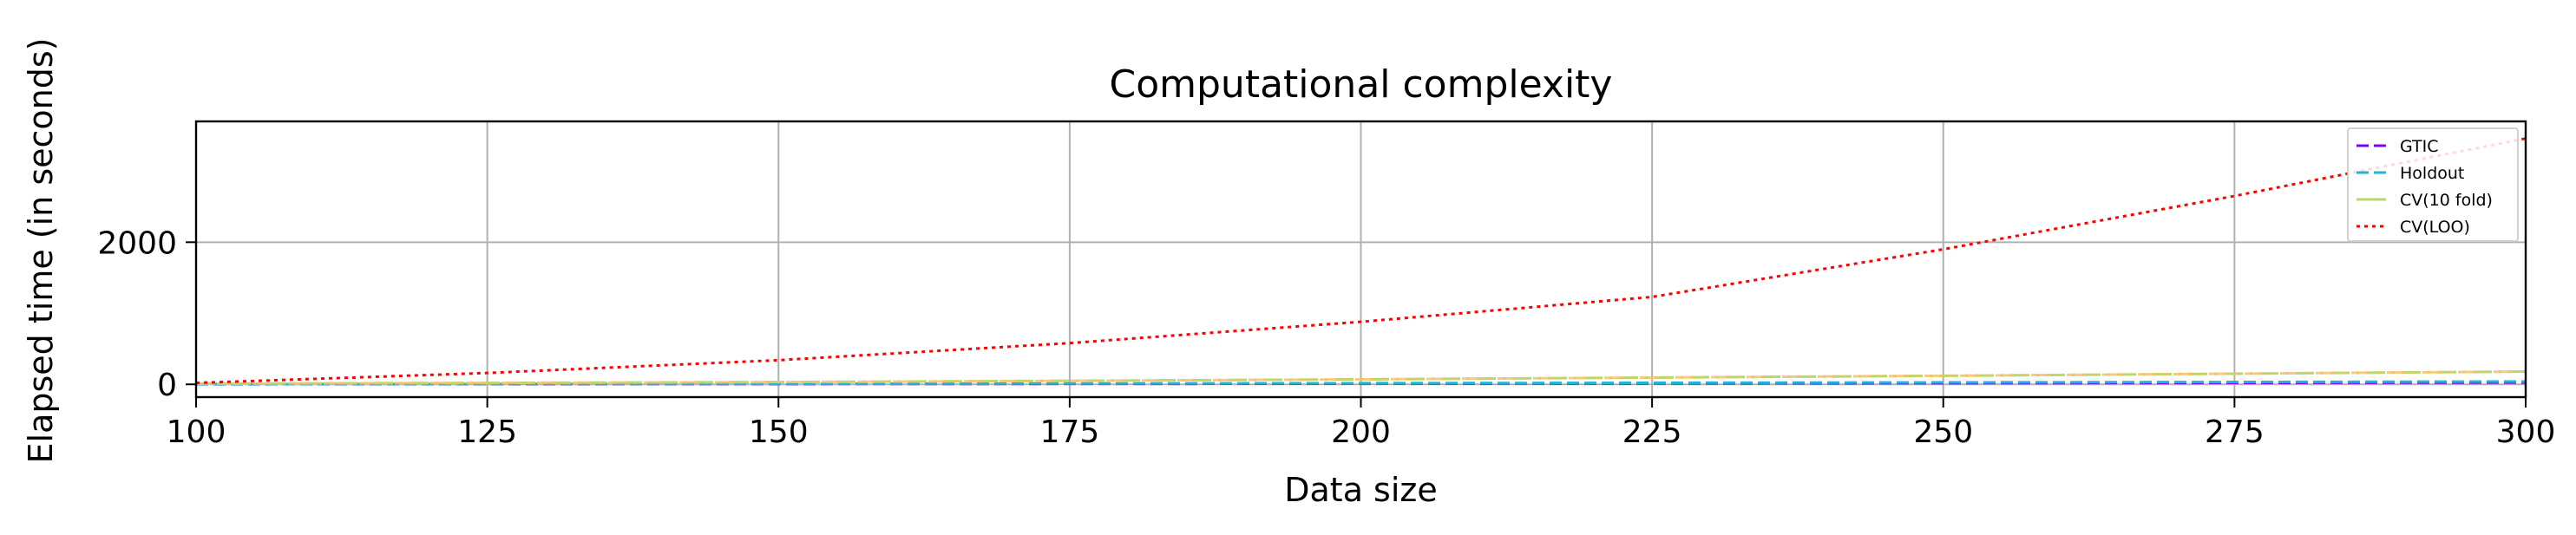  What do you see at coordinates (1652, 432) in the screenshot?
I see `x-tick-label: 225` at bounding box center [1652, 432].